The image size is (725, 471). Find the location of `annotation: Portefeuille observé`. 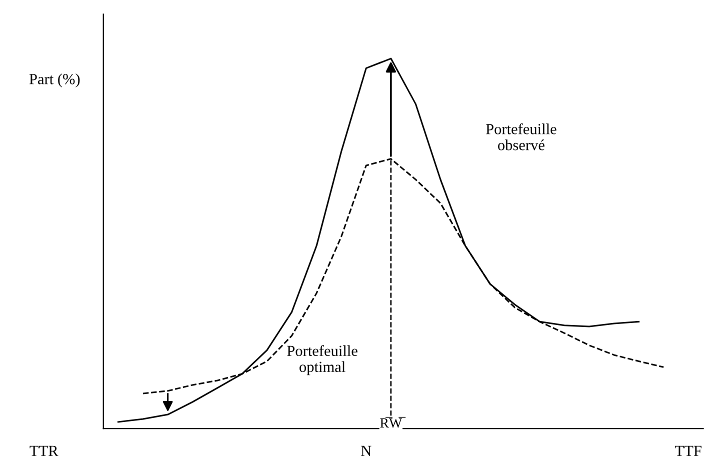

annotation: Portefeuille observé is located at coordinates (521, 136).